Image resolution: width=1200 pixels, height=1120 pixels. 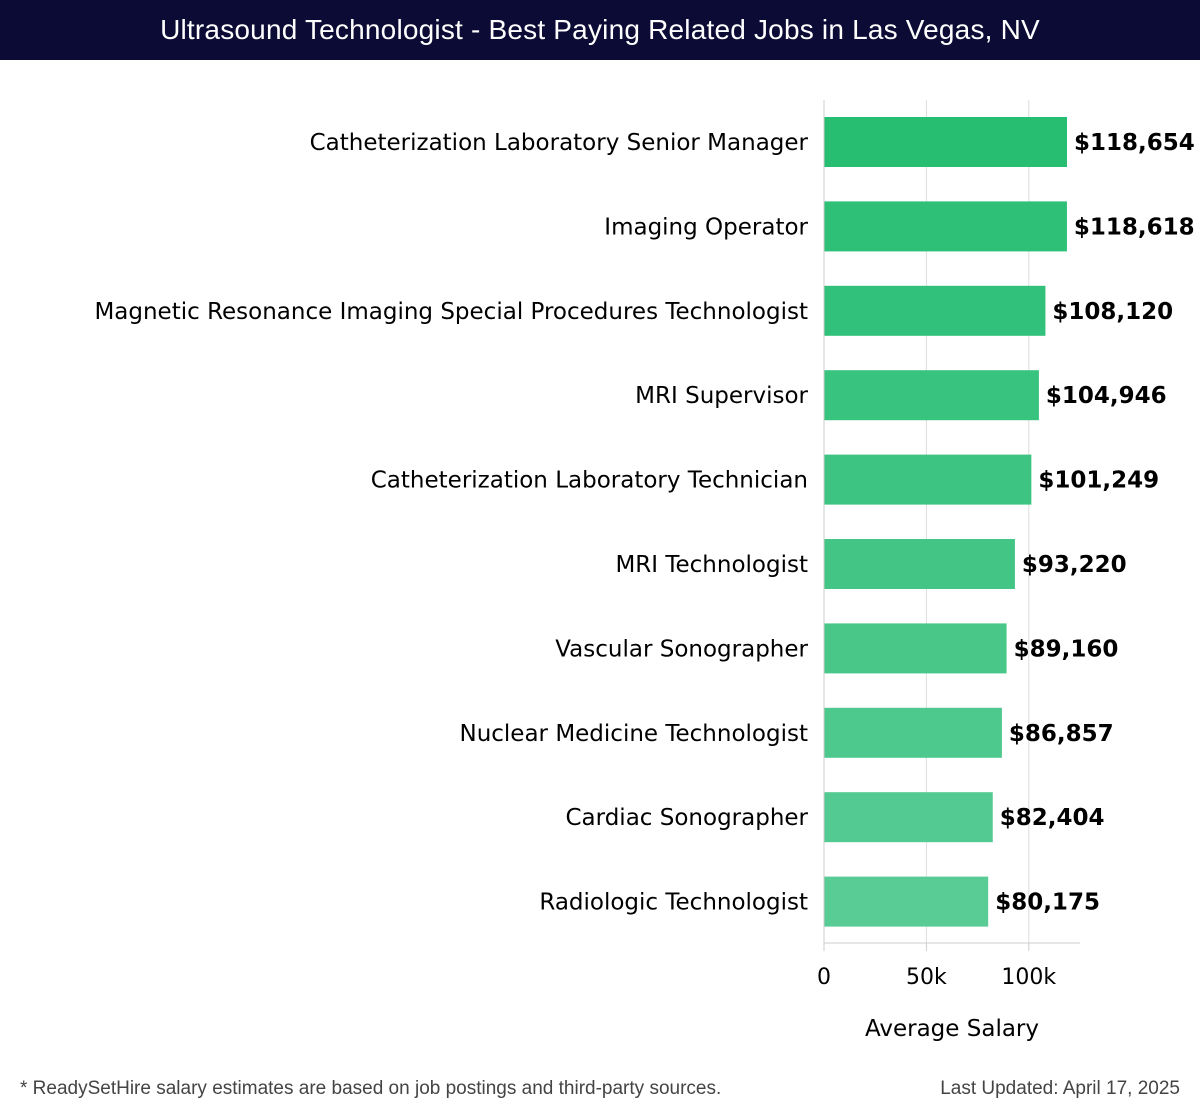 What do you see at coordinates (1134, 227) in the screenshot?
I see `value-label: $118,618` at bounding box center [1134, 227].